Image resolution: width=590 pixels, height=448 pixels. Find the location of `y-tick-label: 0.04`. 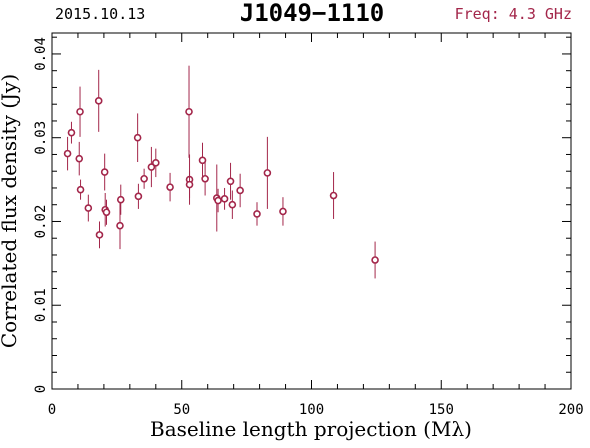

y-tick-label: 0.04 is located at coordinates (41, 54).